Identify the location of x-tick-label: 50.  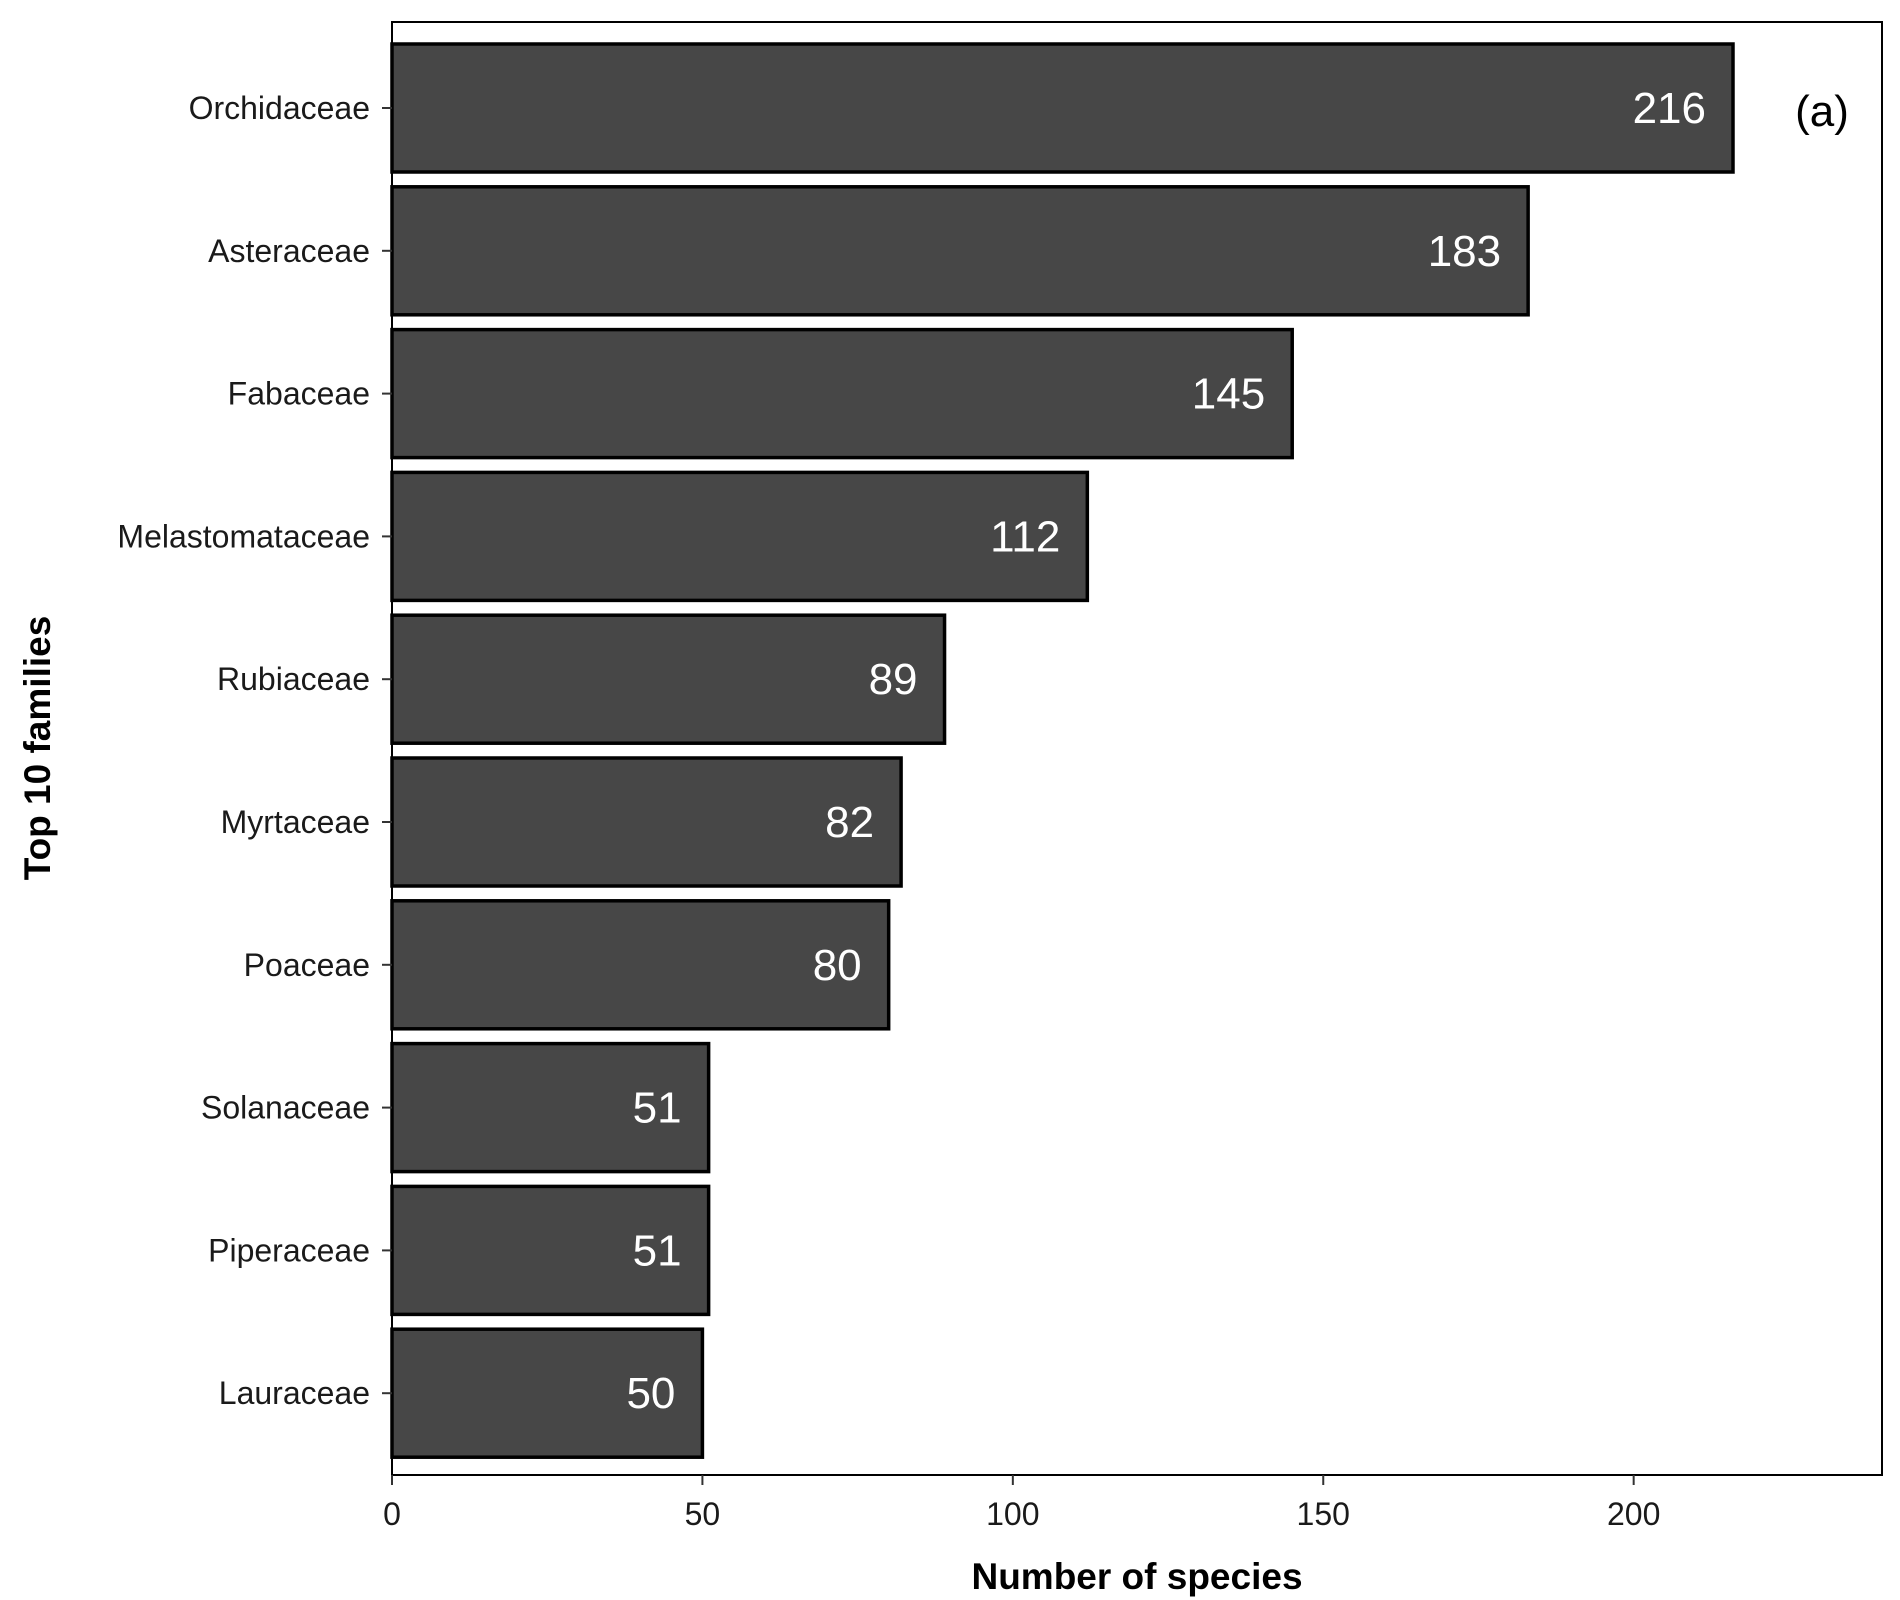
(703, 1514).